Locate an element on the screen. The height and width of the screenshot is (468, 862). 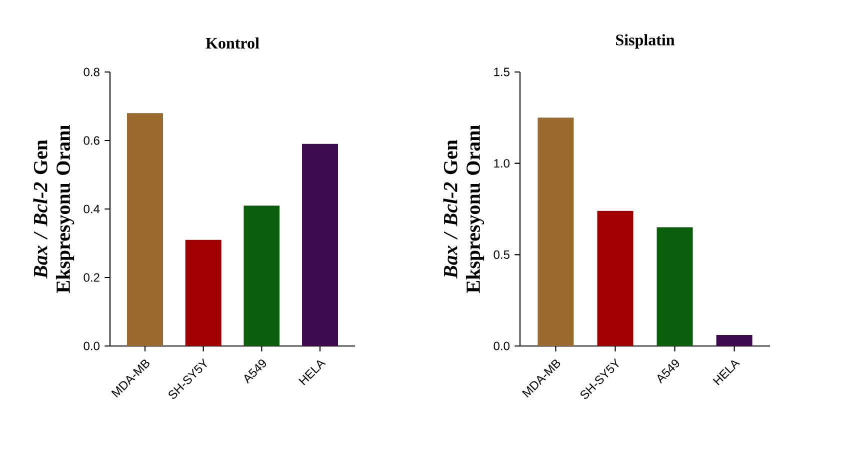
y-tick-label: 0.2 is located at coordinates (92, 277).